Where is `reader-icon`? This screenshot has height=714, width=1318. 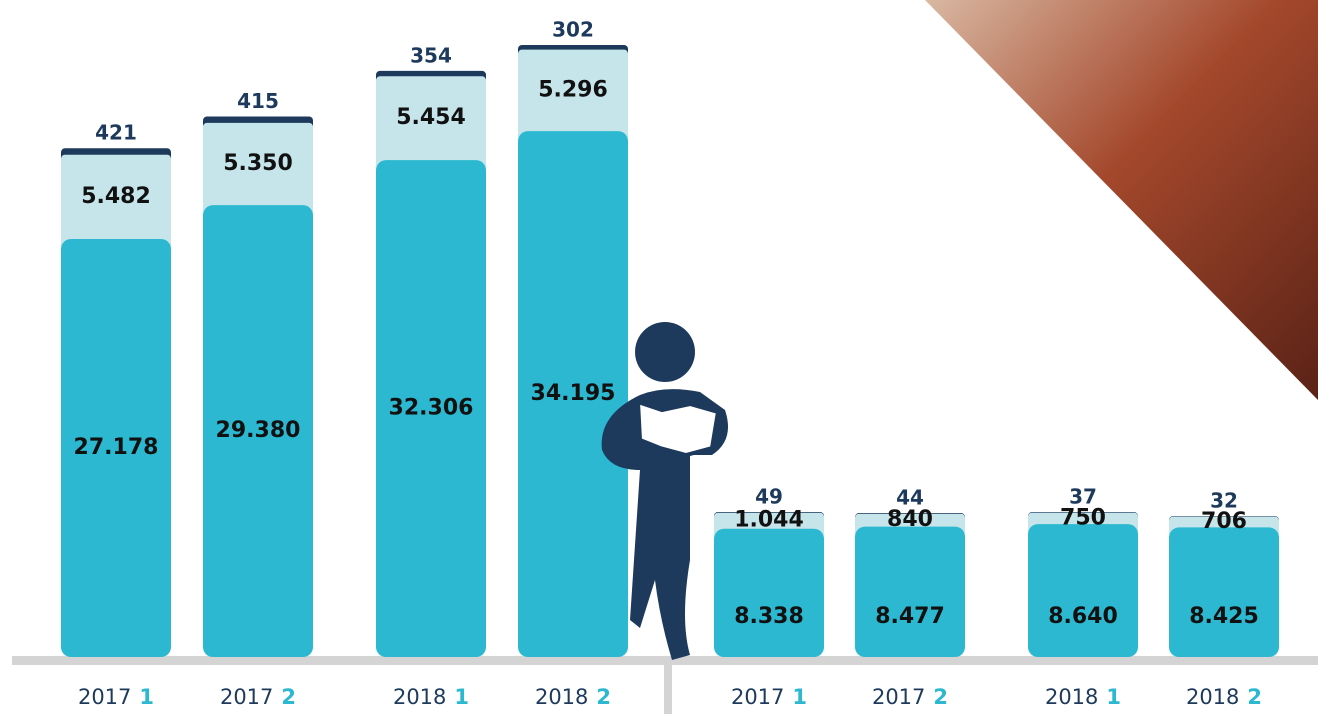
reader-icon is located at coordinates (665, 491).